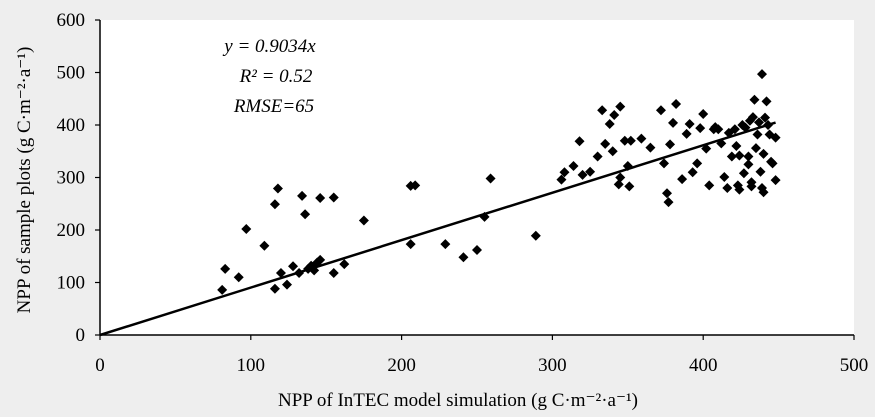 The image size is (875, 417). What do you see at coordinates (276, 76) in the screenshot?
I see `r-squared-annotation: R² = 0.52` at bounding box center [276, 76].